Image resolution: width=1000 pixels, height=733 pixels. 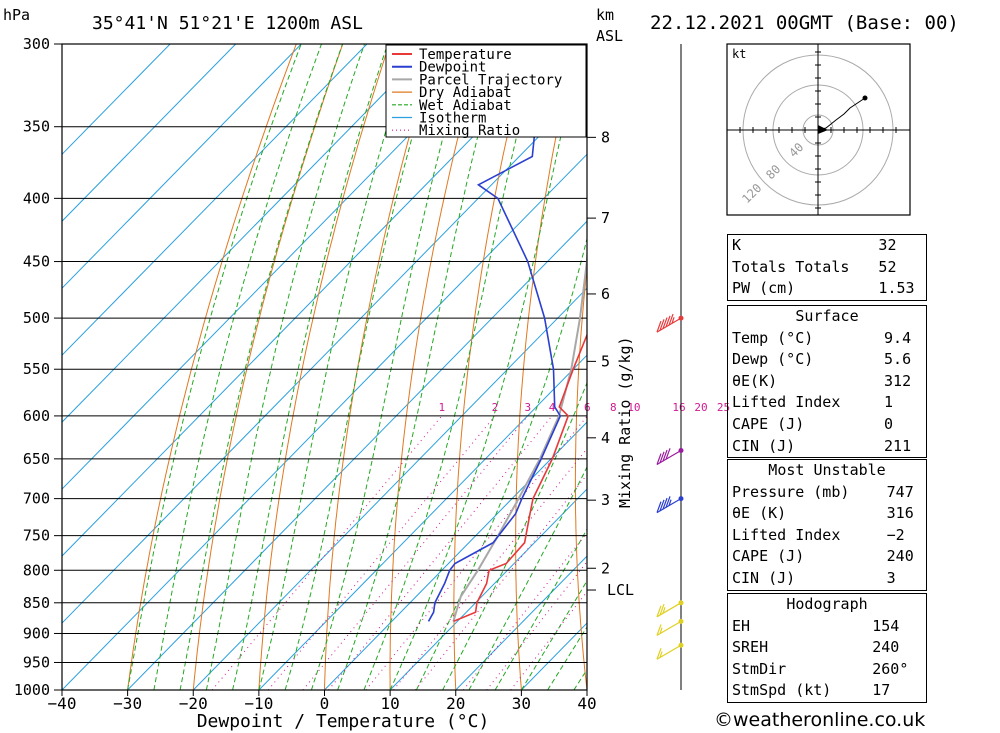 I want to click on pressure-tick-label: 550, so click(x=36, y=369).